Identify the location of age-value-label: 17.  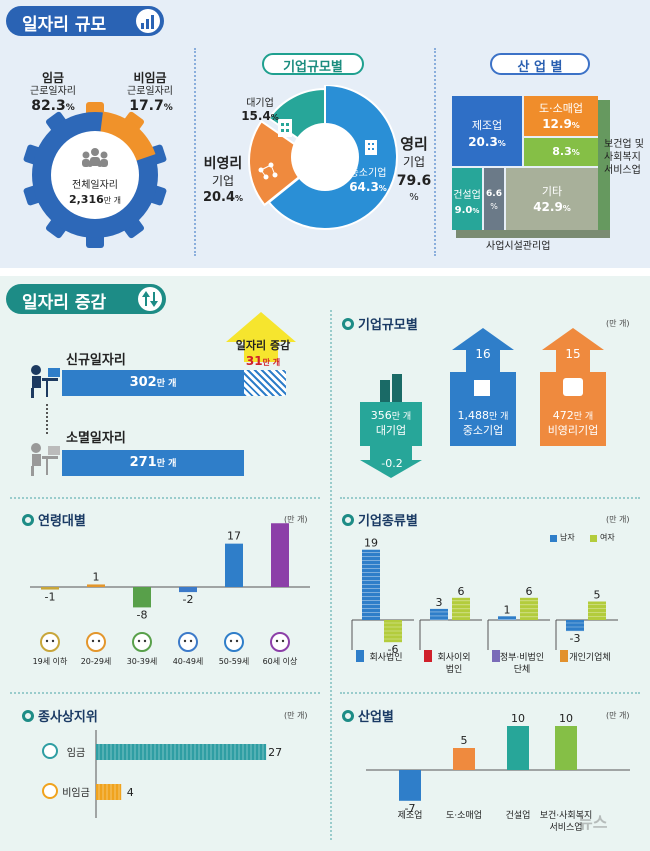
(234, 536).